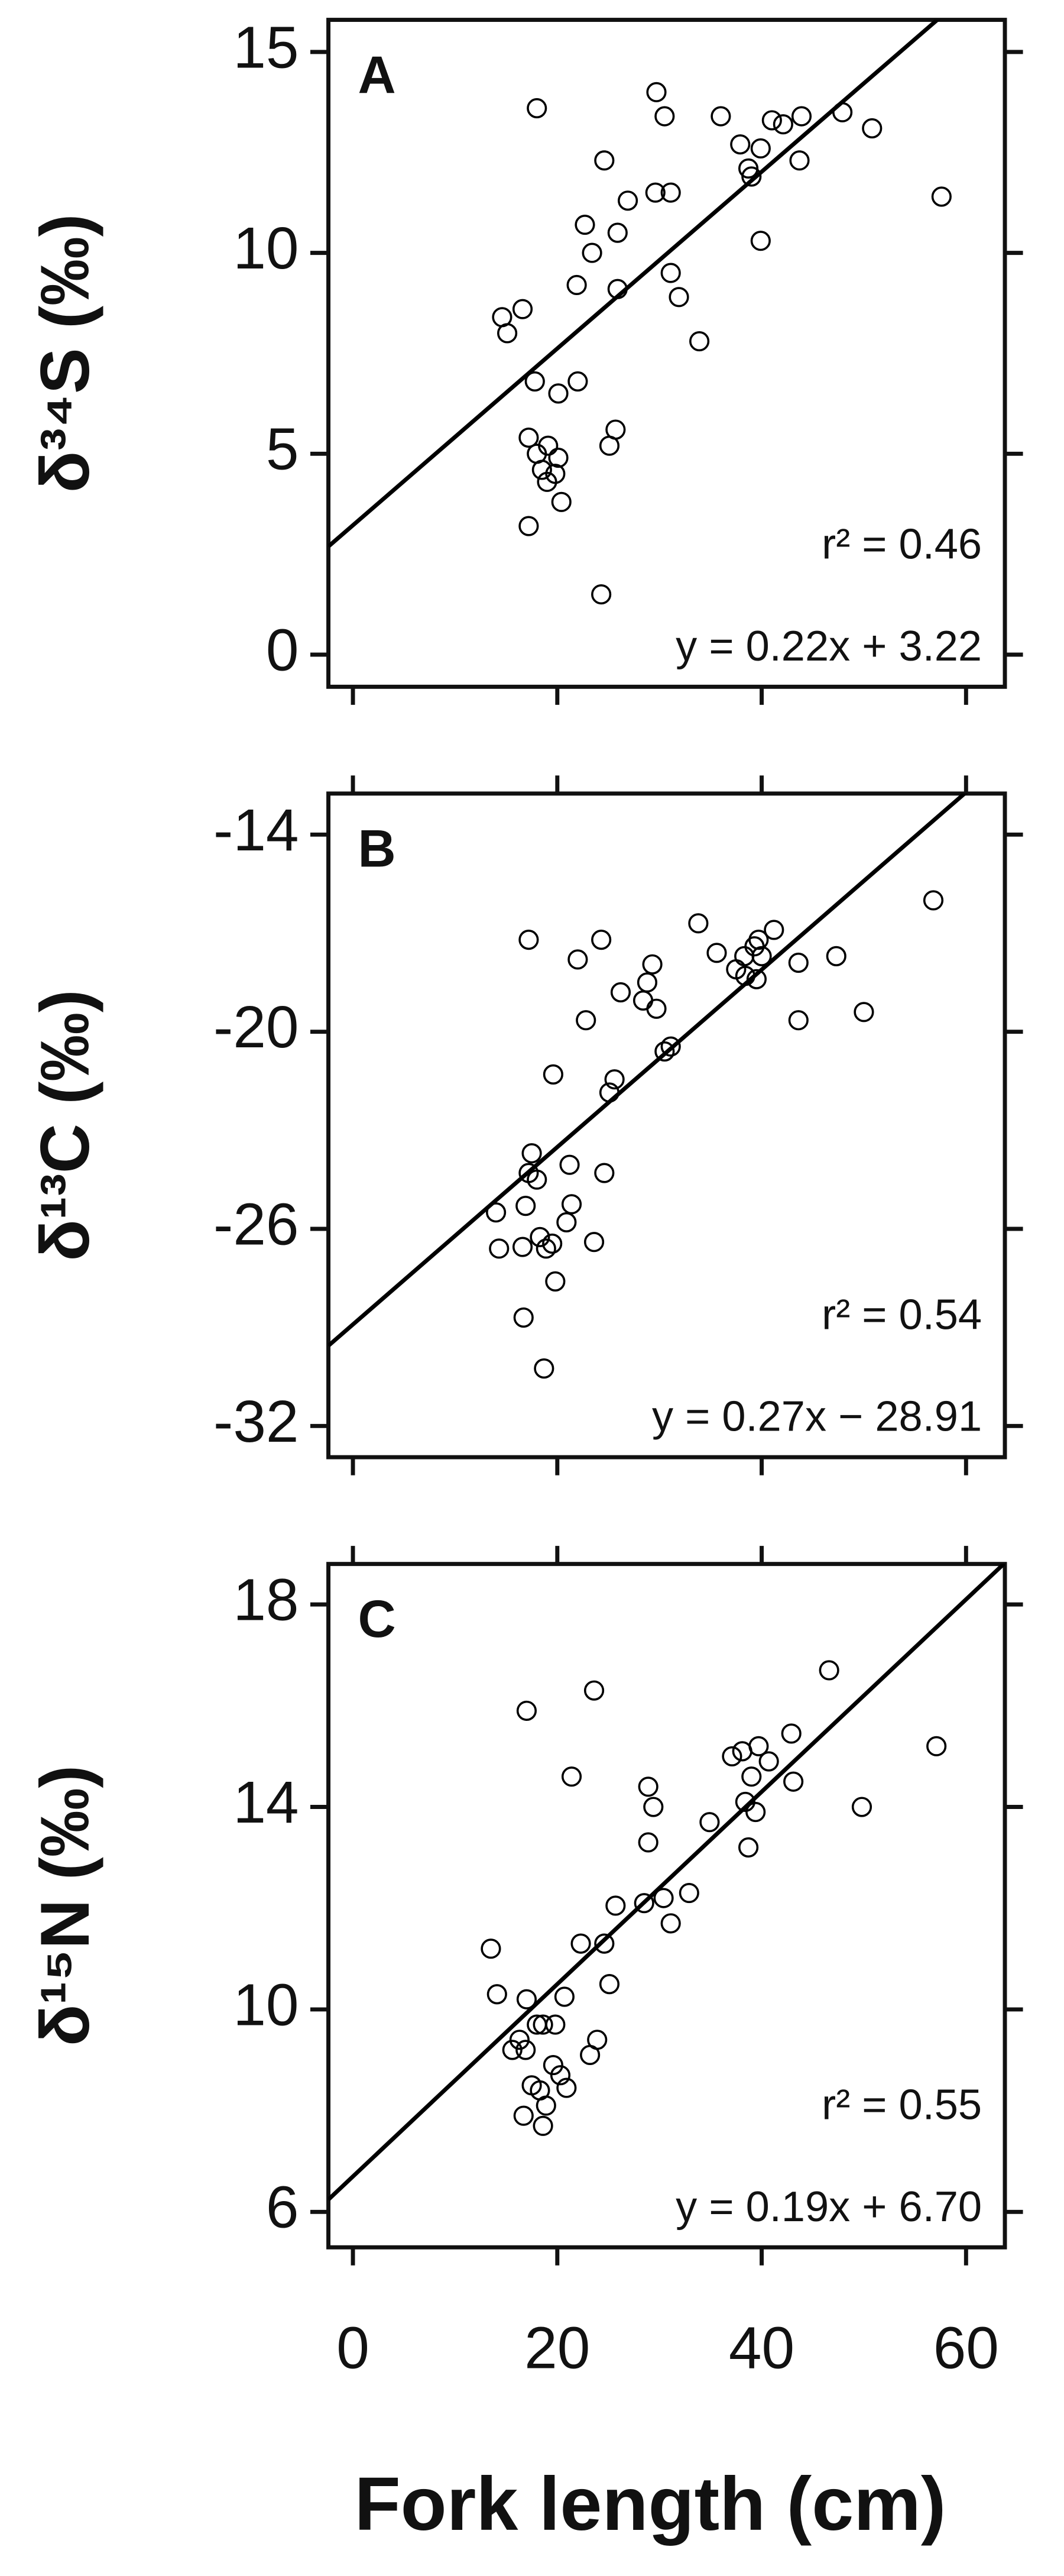 Image resolution: width=1064 pixels, height=2576 pixels. What do you see at coordinates (266, 47) in the screenshot?
I see `y-tick-label: 15` at bounding box center [266, 47].